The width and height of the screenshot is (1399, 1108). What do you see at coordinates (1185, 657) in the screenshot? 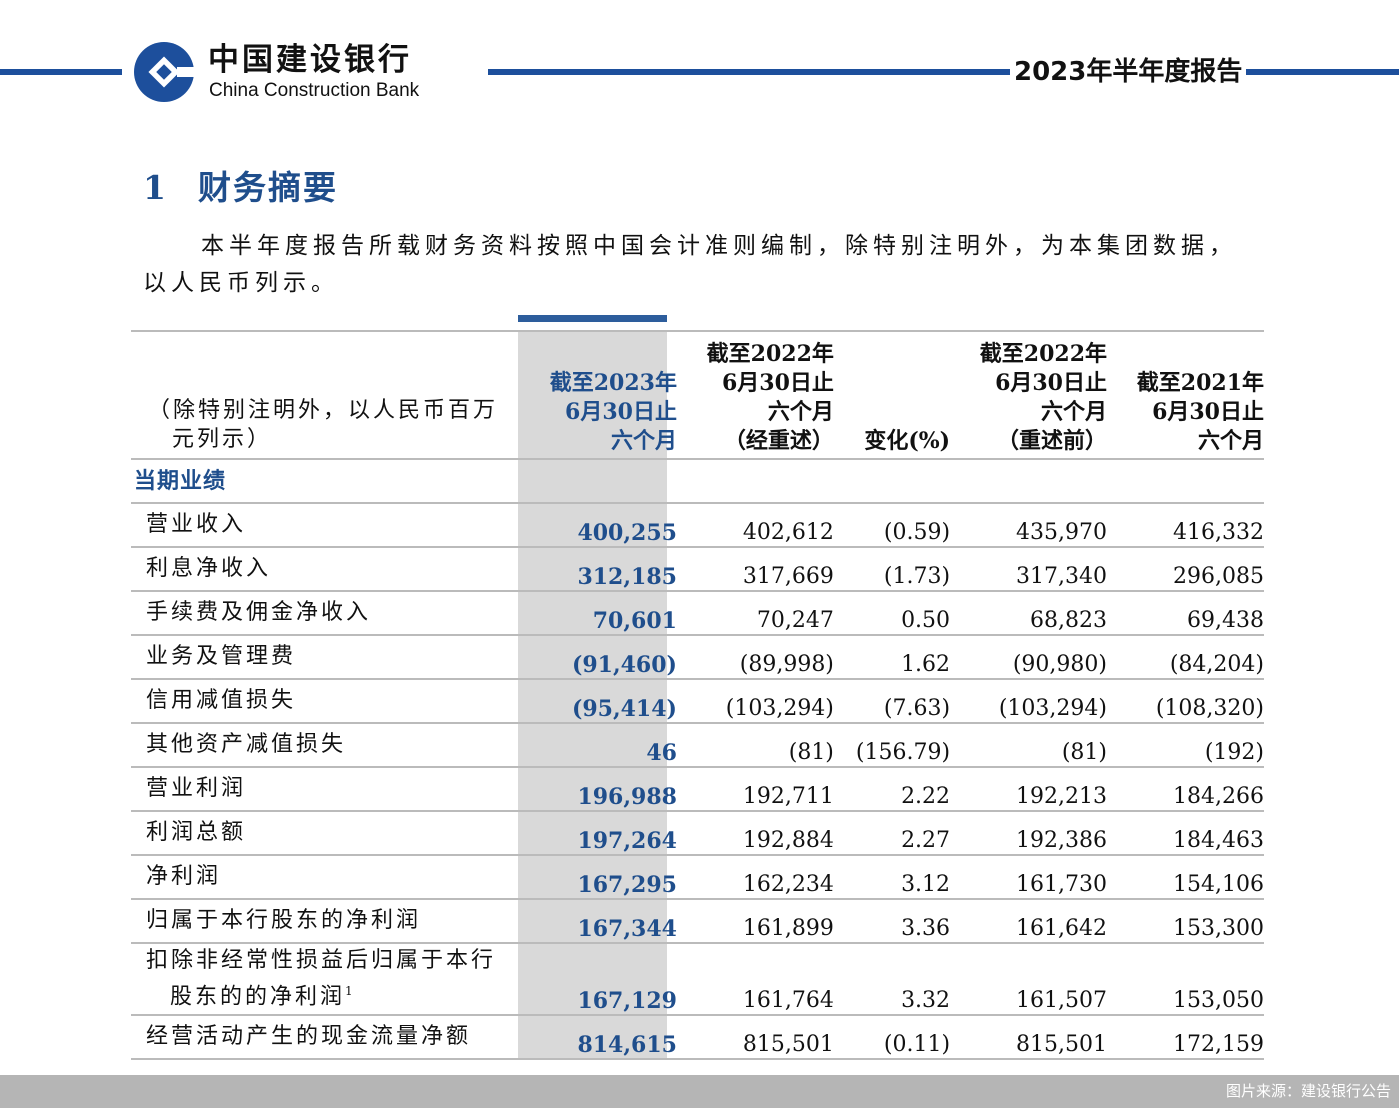
I see `cell-value: (84,204)` at bounding box center [1185, 657].